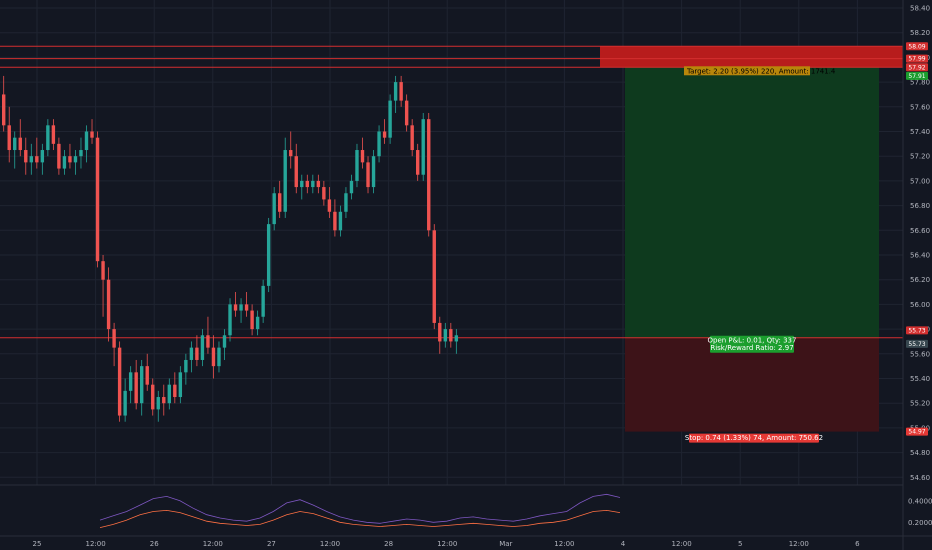 The height and width of the screenshot is (550, 932). What do you see at coordinates (920, 33) in the screenshot?
I see `price-tick-label: 58.20` at bounding box center [920, 33].